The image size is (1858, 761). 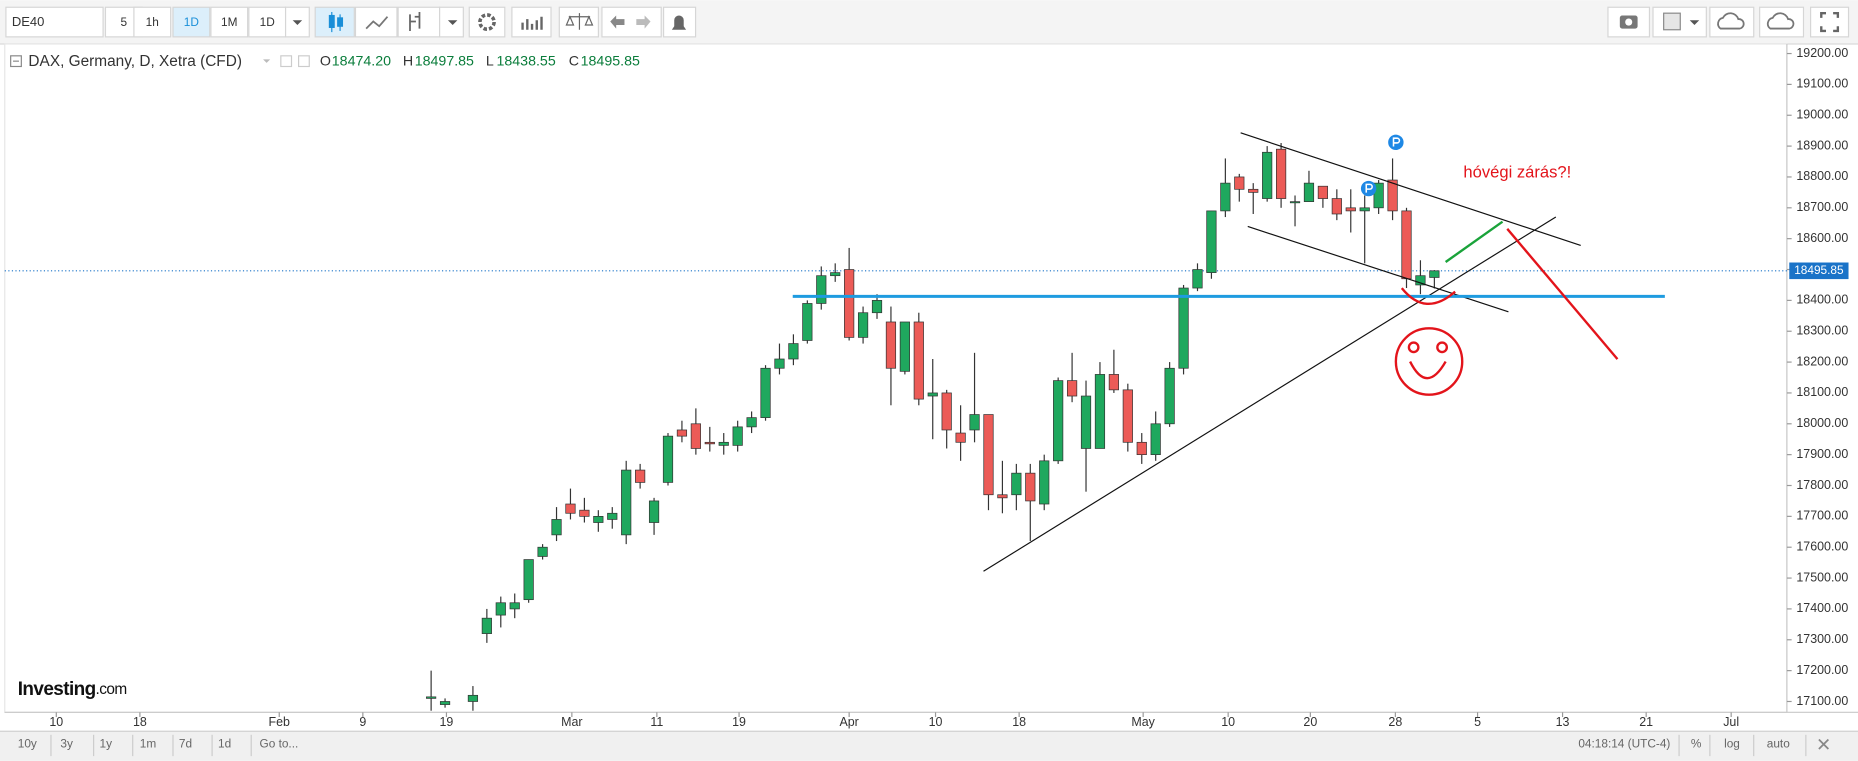 What do you see at coordinates (1395, 722) in the screenshot?
I see `x-tick-label: 28` at bounding box center [1395, 722].